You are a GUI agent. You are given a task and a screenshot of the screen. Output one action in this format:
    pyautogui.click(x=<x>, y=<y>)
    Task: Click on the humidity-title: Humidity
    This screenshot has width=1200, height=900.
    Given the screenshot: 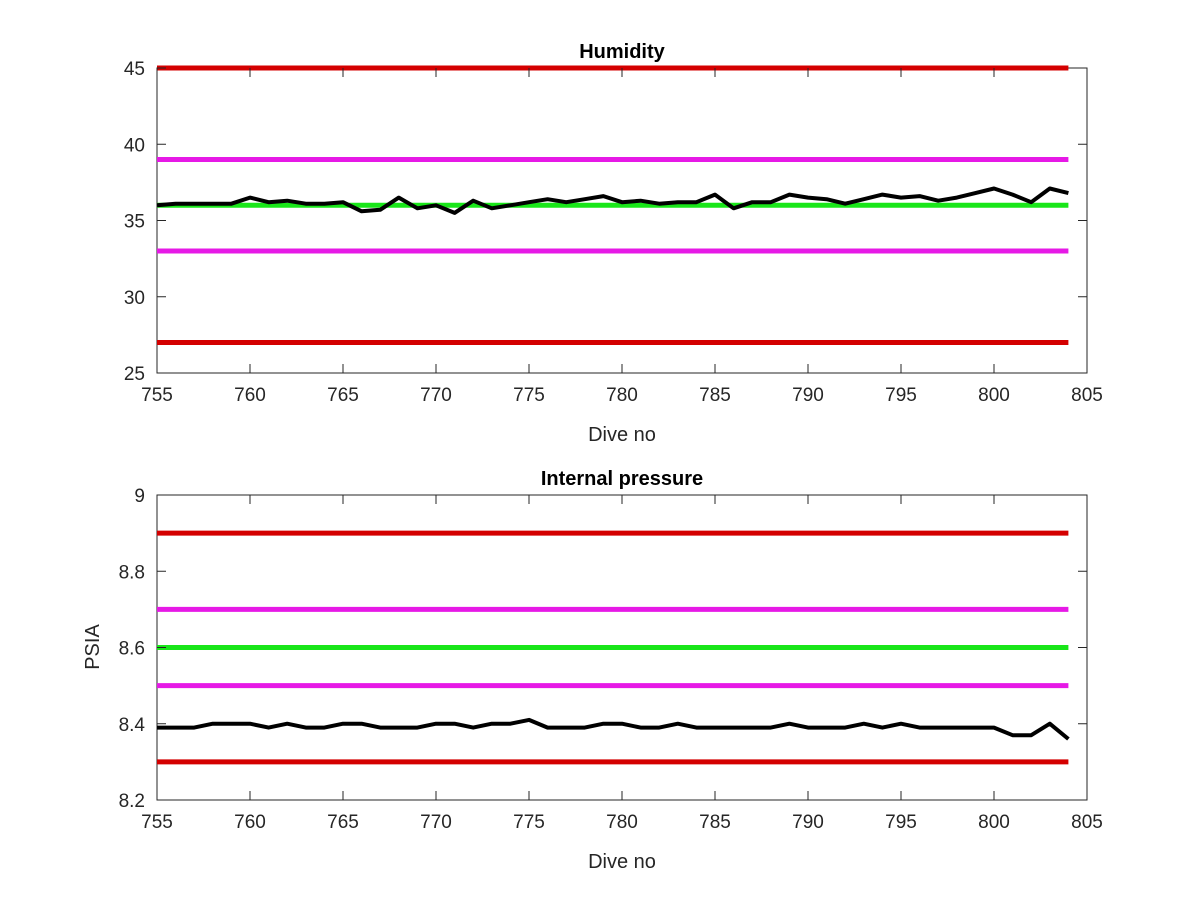 What is the action you would take?
    pyautogui.click(x=622, y=52)
    